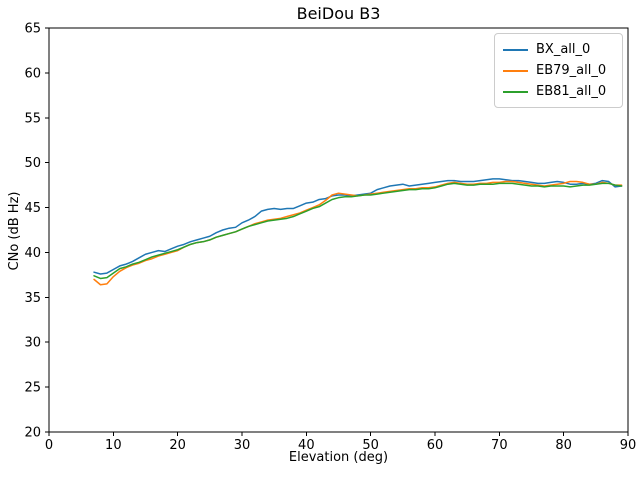 This screenshot has height=480, width=640. What do you see at coordinates (32, 343) in the screenshot?
I see `y-tick-label: 30` at bounding box center [32, 343].